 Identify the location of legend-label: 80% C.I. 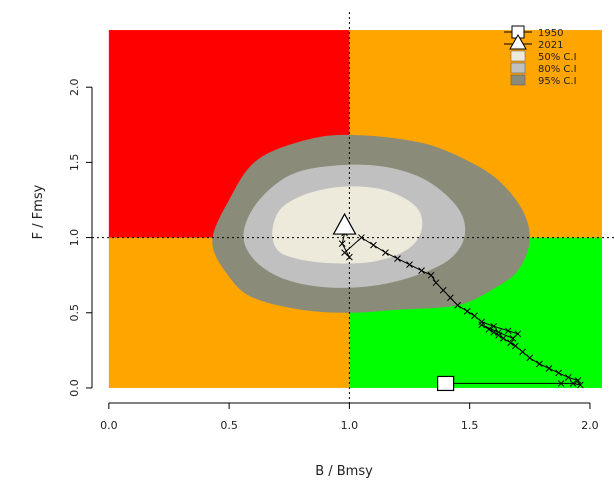
(557, 69).